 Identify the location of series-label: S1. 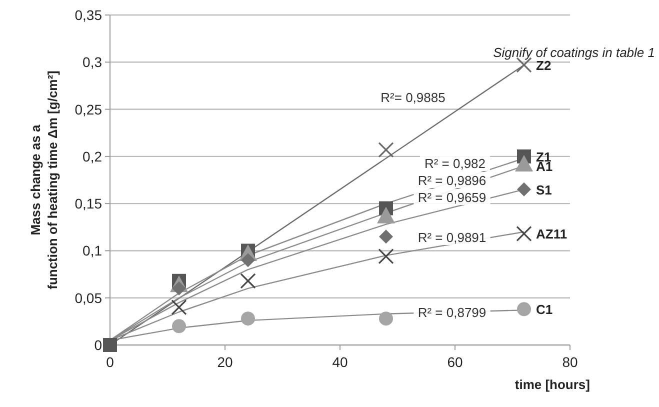
(544, 190).